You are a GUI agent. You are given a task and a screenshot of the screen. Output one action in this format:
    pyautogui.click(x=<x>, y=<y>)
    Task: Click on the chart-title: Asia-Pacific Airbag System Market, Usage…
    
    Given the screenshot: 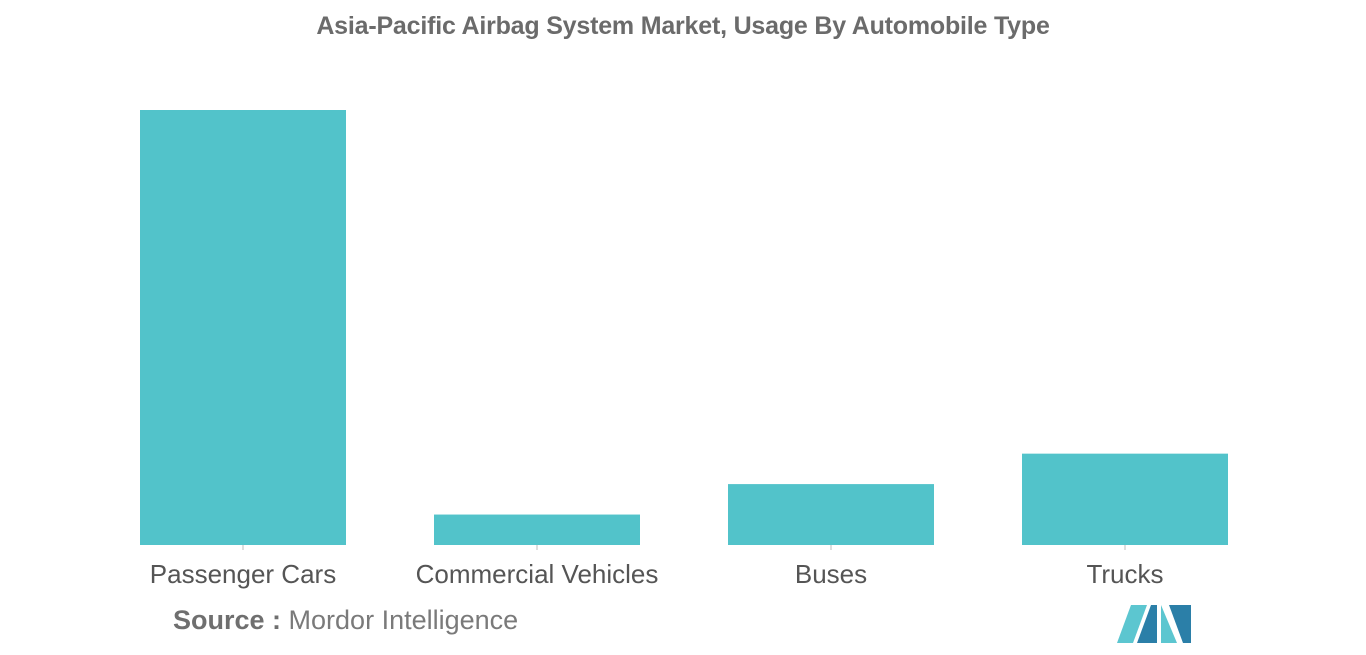 What is the action you would take?
    pyautogui.click(x=683, y=26)
    